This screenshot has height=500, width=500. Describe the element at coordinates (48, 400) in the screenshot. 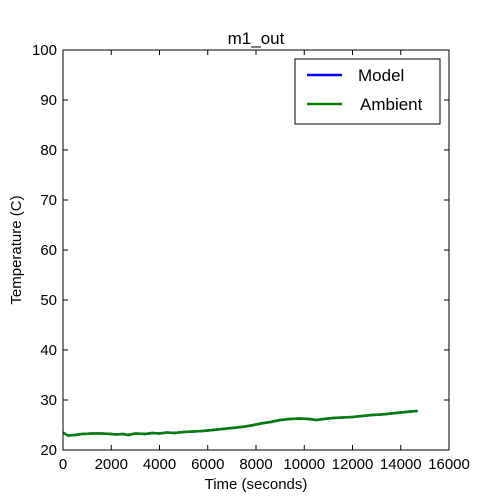

I see `y-tick-label: 30` at that location.